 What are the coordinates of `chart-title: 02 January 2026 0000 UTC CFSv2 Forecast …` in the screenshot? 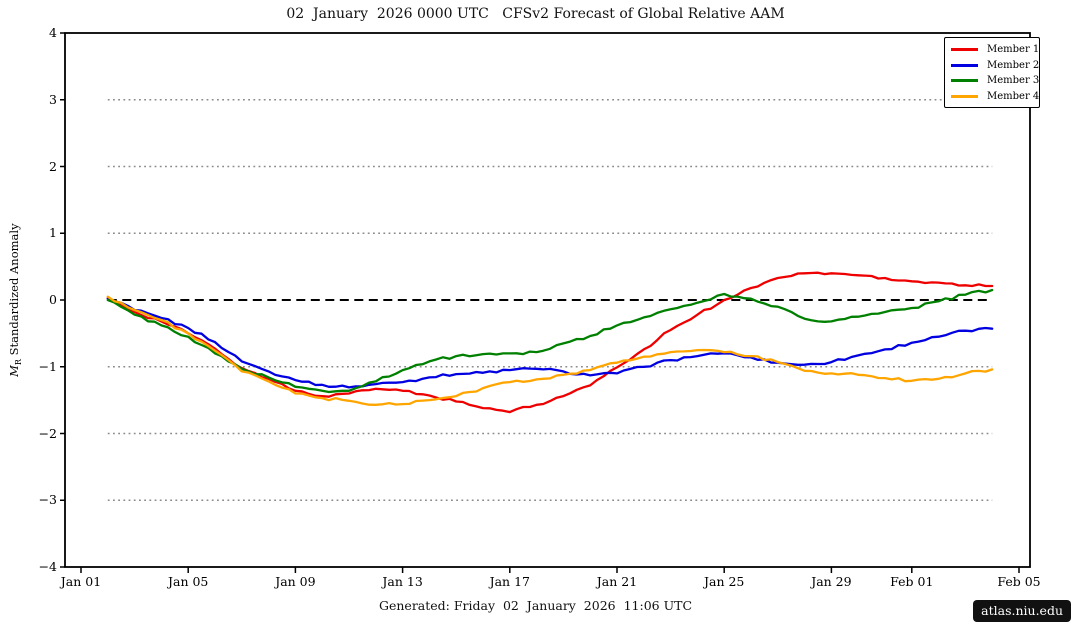 It's located at (535, 14).